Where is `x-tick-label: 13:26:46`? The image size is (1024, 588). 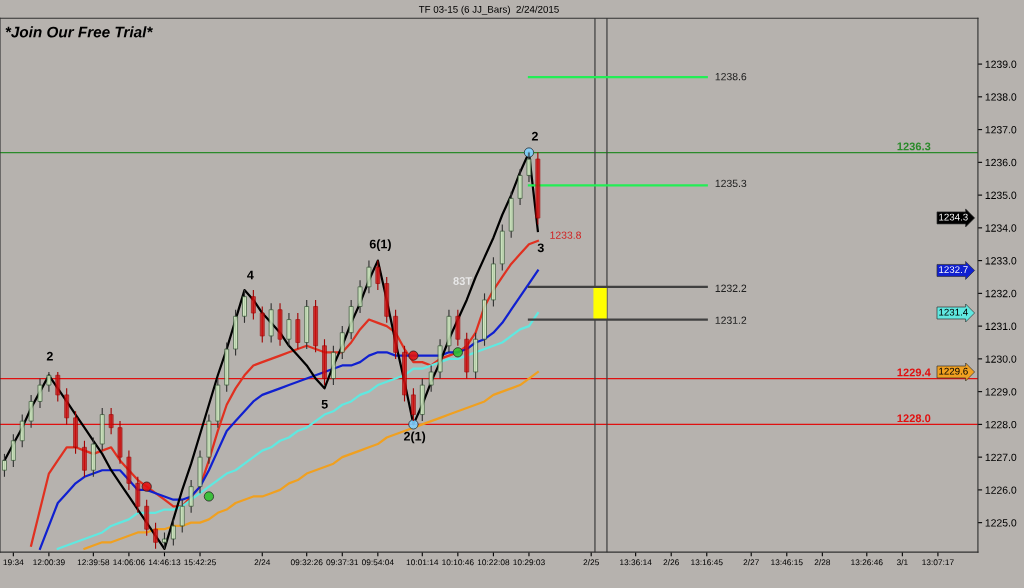 x-tick-label: 13:26:46 is located at coordinates (867, 562).